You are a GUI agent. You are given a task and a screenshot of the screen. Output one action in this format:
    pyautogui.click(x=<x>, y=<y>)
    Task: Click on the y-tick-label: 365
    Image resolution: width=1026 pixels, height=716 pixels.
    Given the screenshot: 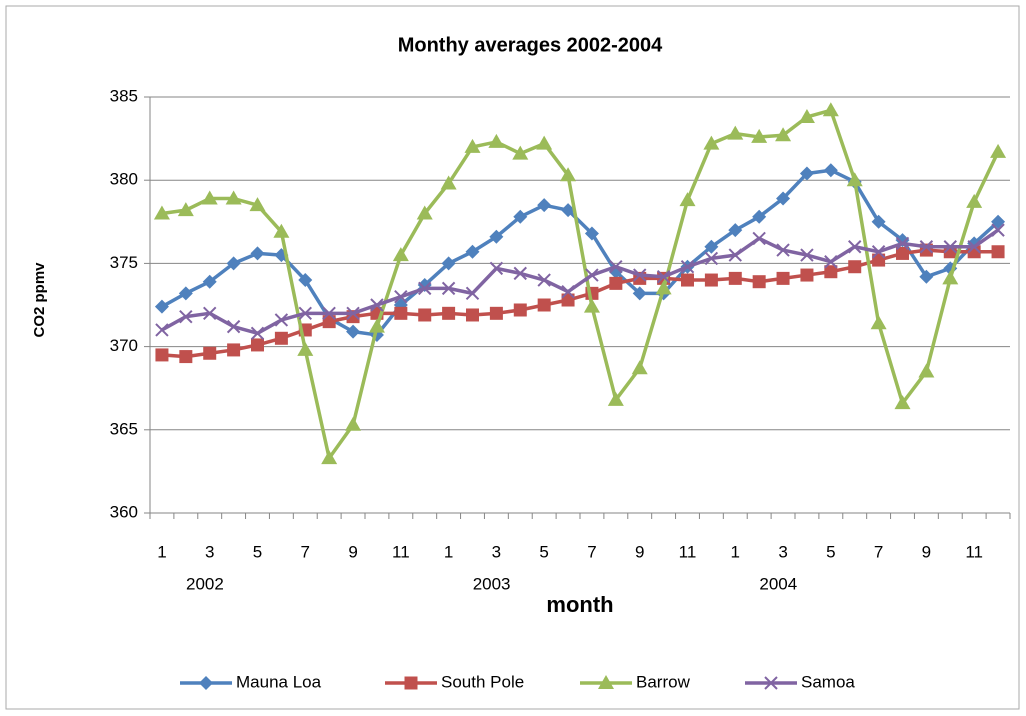 What is the action you would take?
    pyautogui.click(x=124, y=428)
    